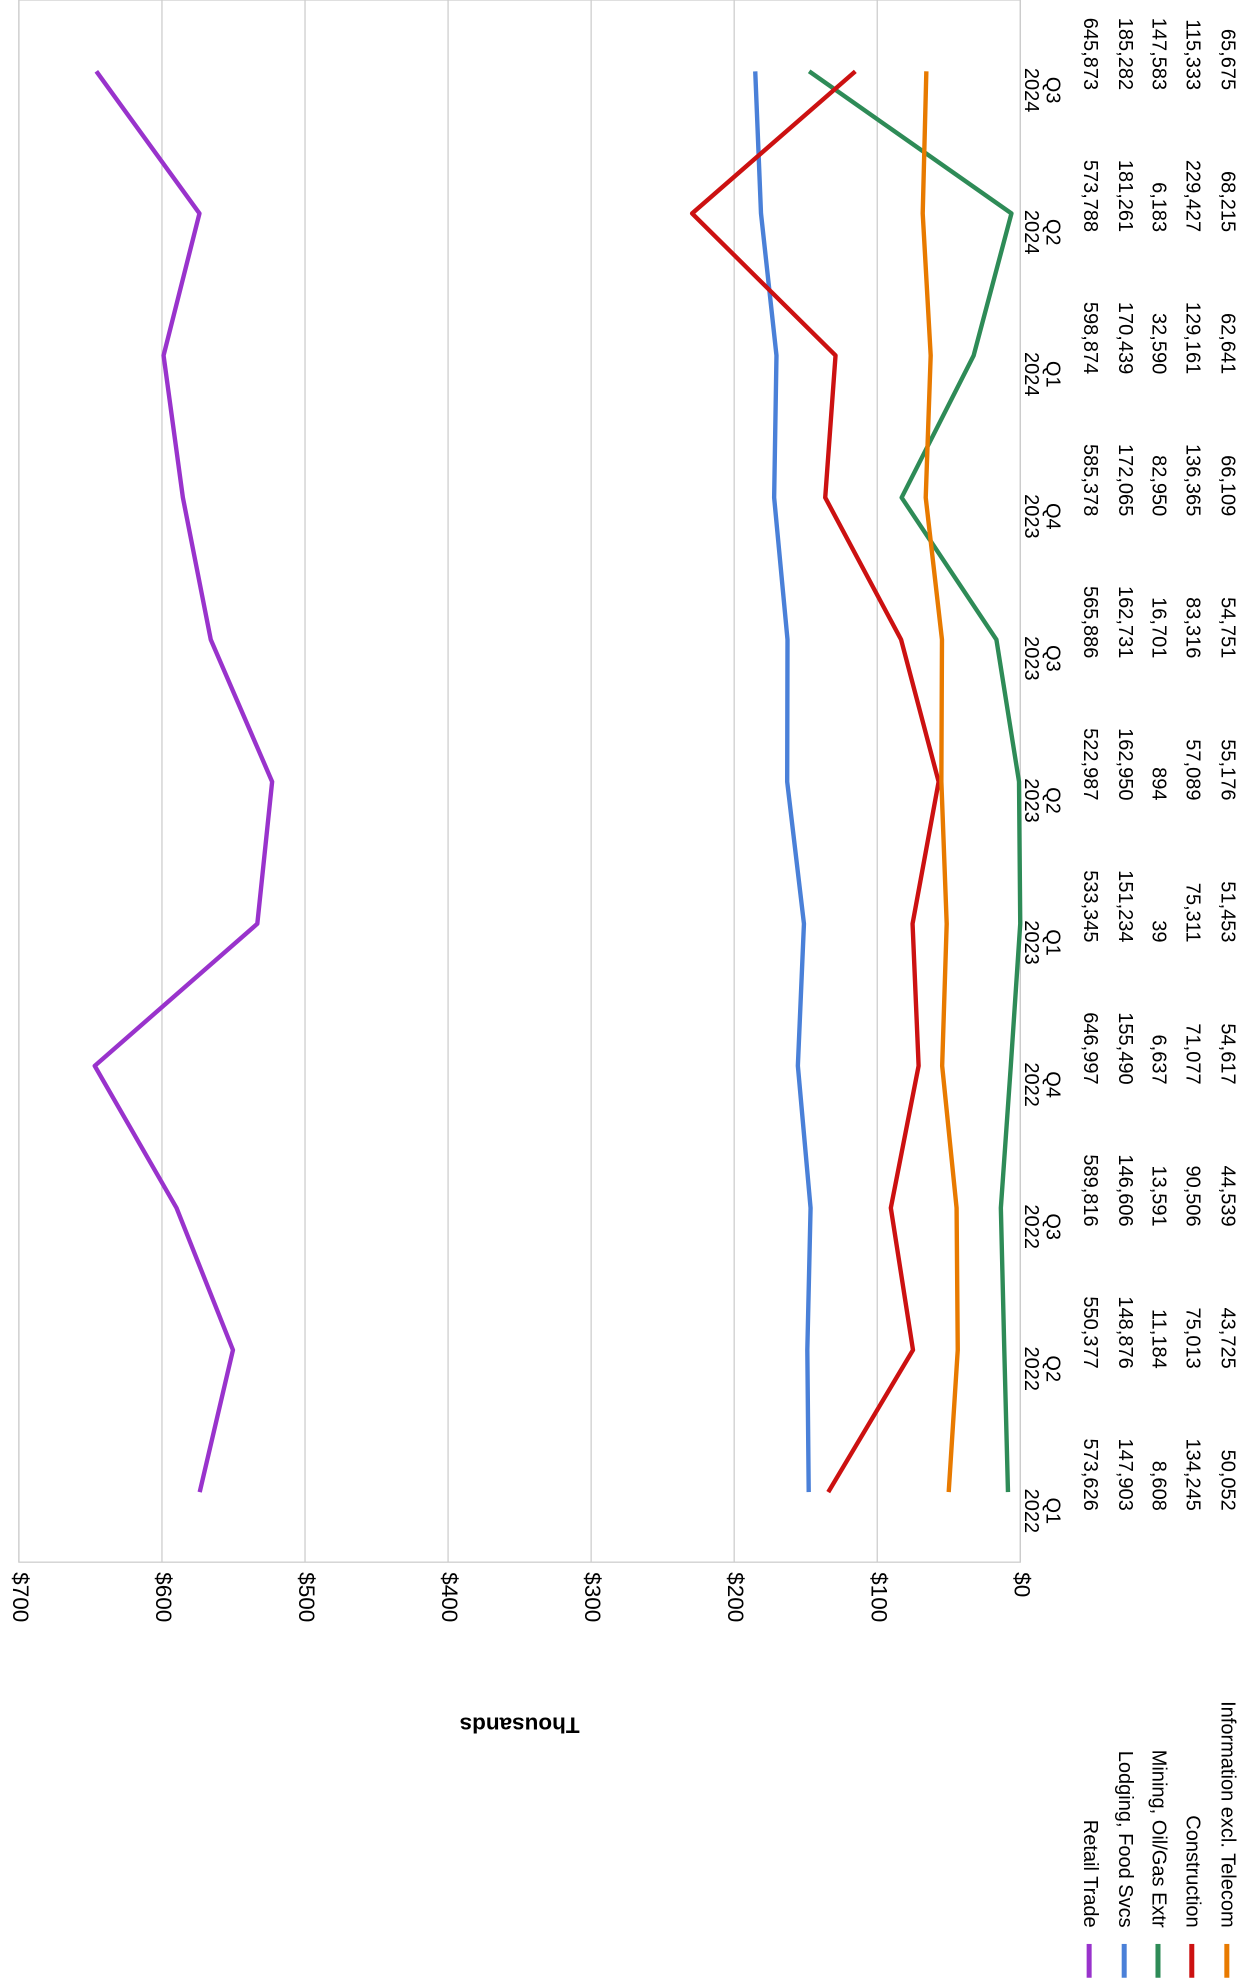 The image size is (1252, 1984). Describe the element at coordinates (1193, 627) in the screenshot. I see `table-value: 83,316` at that location.